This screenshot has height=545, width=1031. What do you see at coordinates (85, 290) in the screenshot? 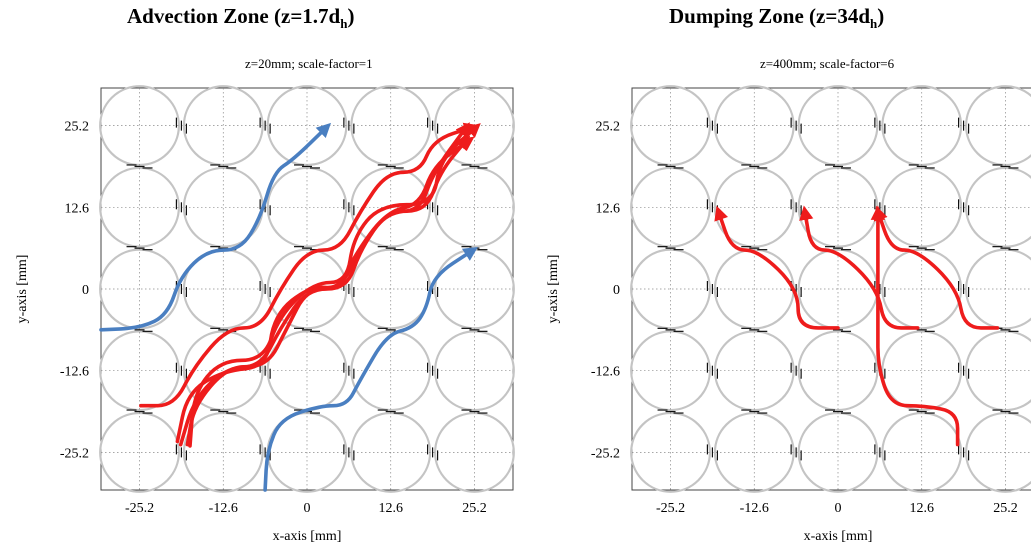
I see `p0-ytick-label-2: 0` at bounding box center [85, 290].